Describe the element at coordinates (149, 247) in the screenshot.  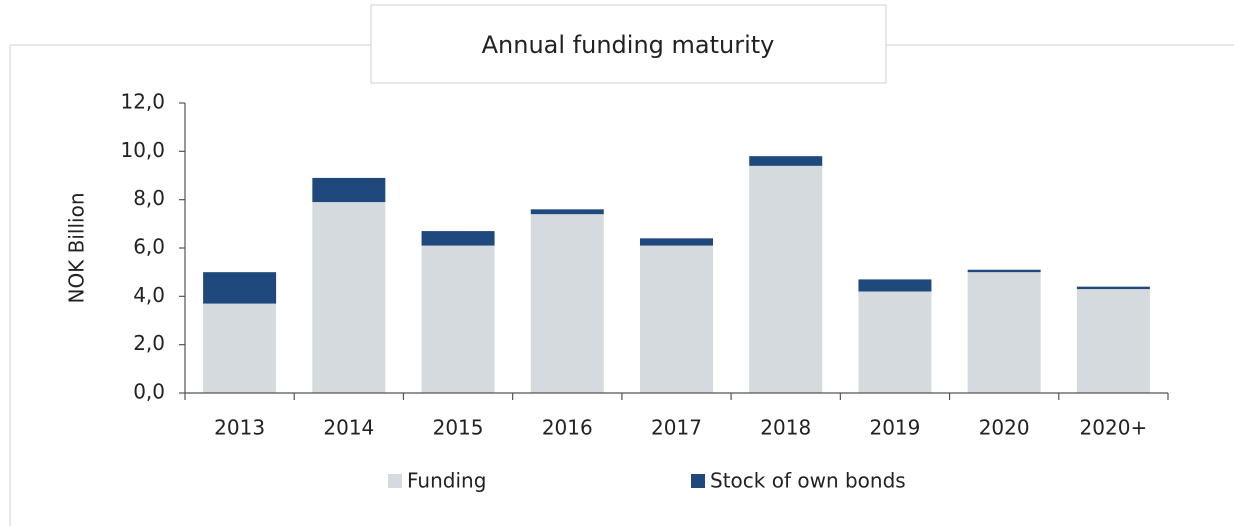
I see `y-tick-label: 6,0` at that location.